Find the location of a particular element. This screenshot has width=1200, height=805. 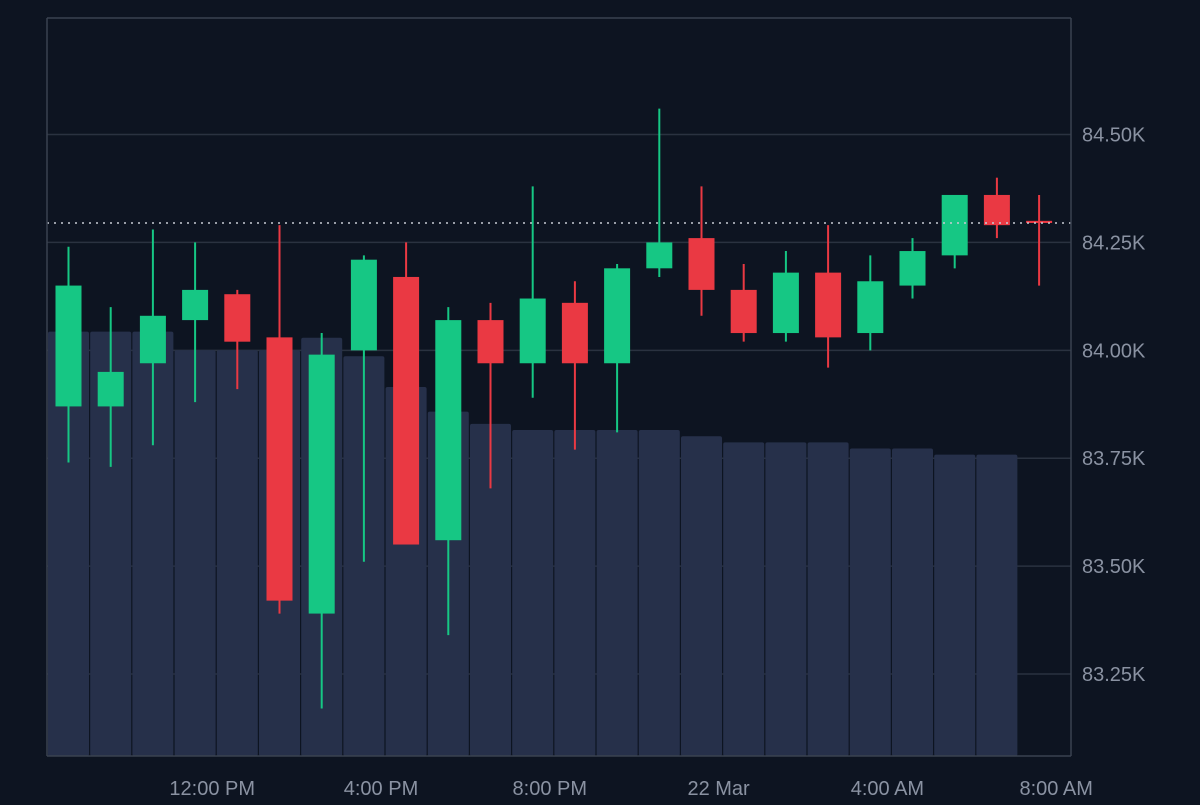

time-tick-label: 4:00 PM is located at coordinates (381, 789).